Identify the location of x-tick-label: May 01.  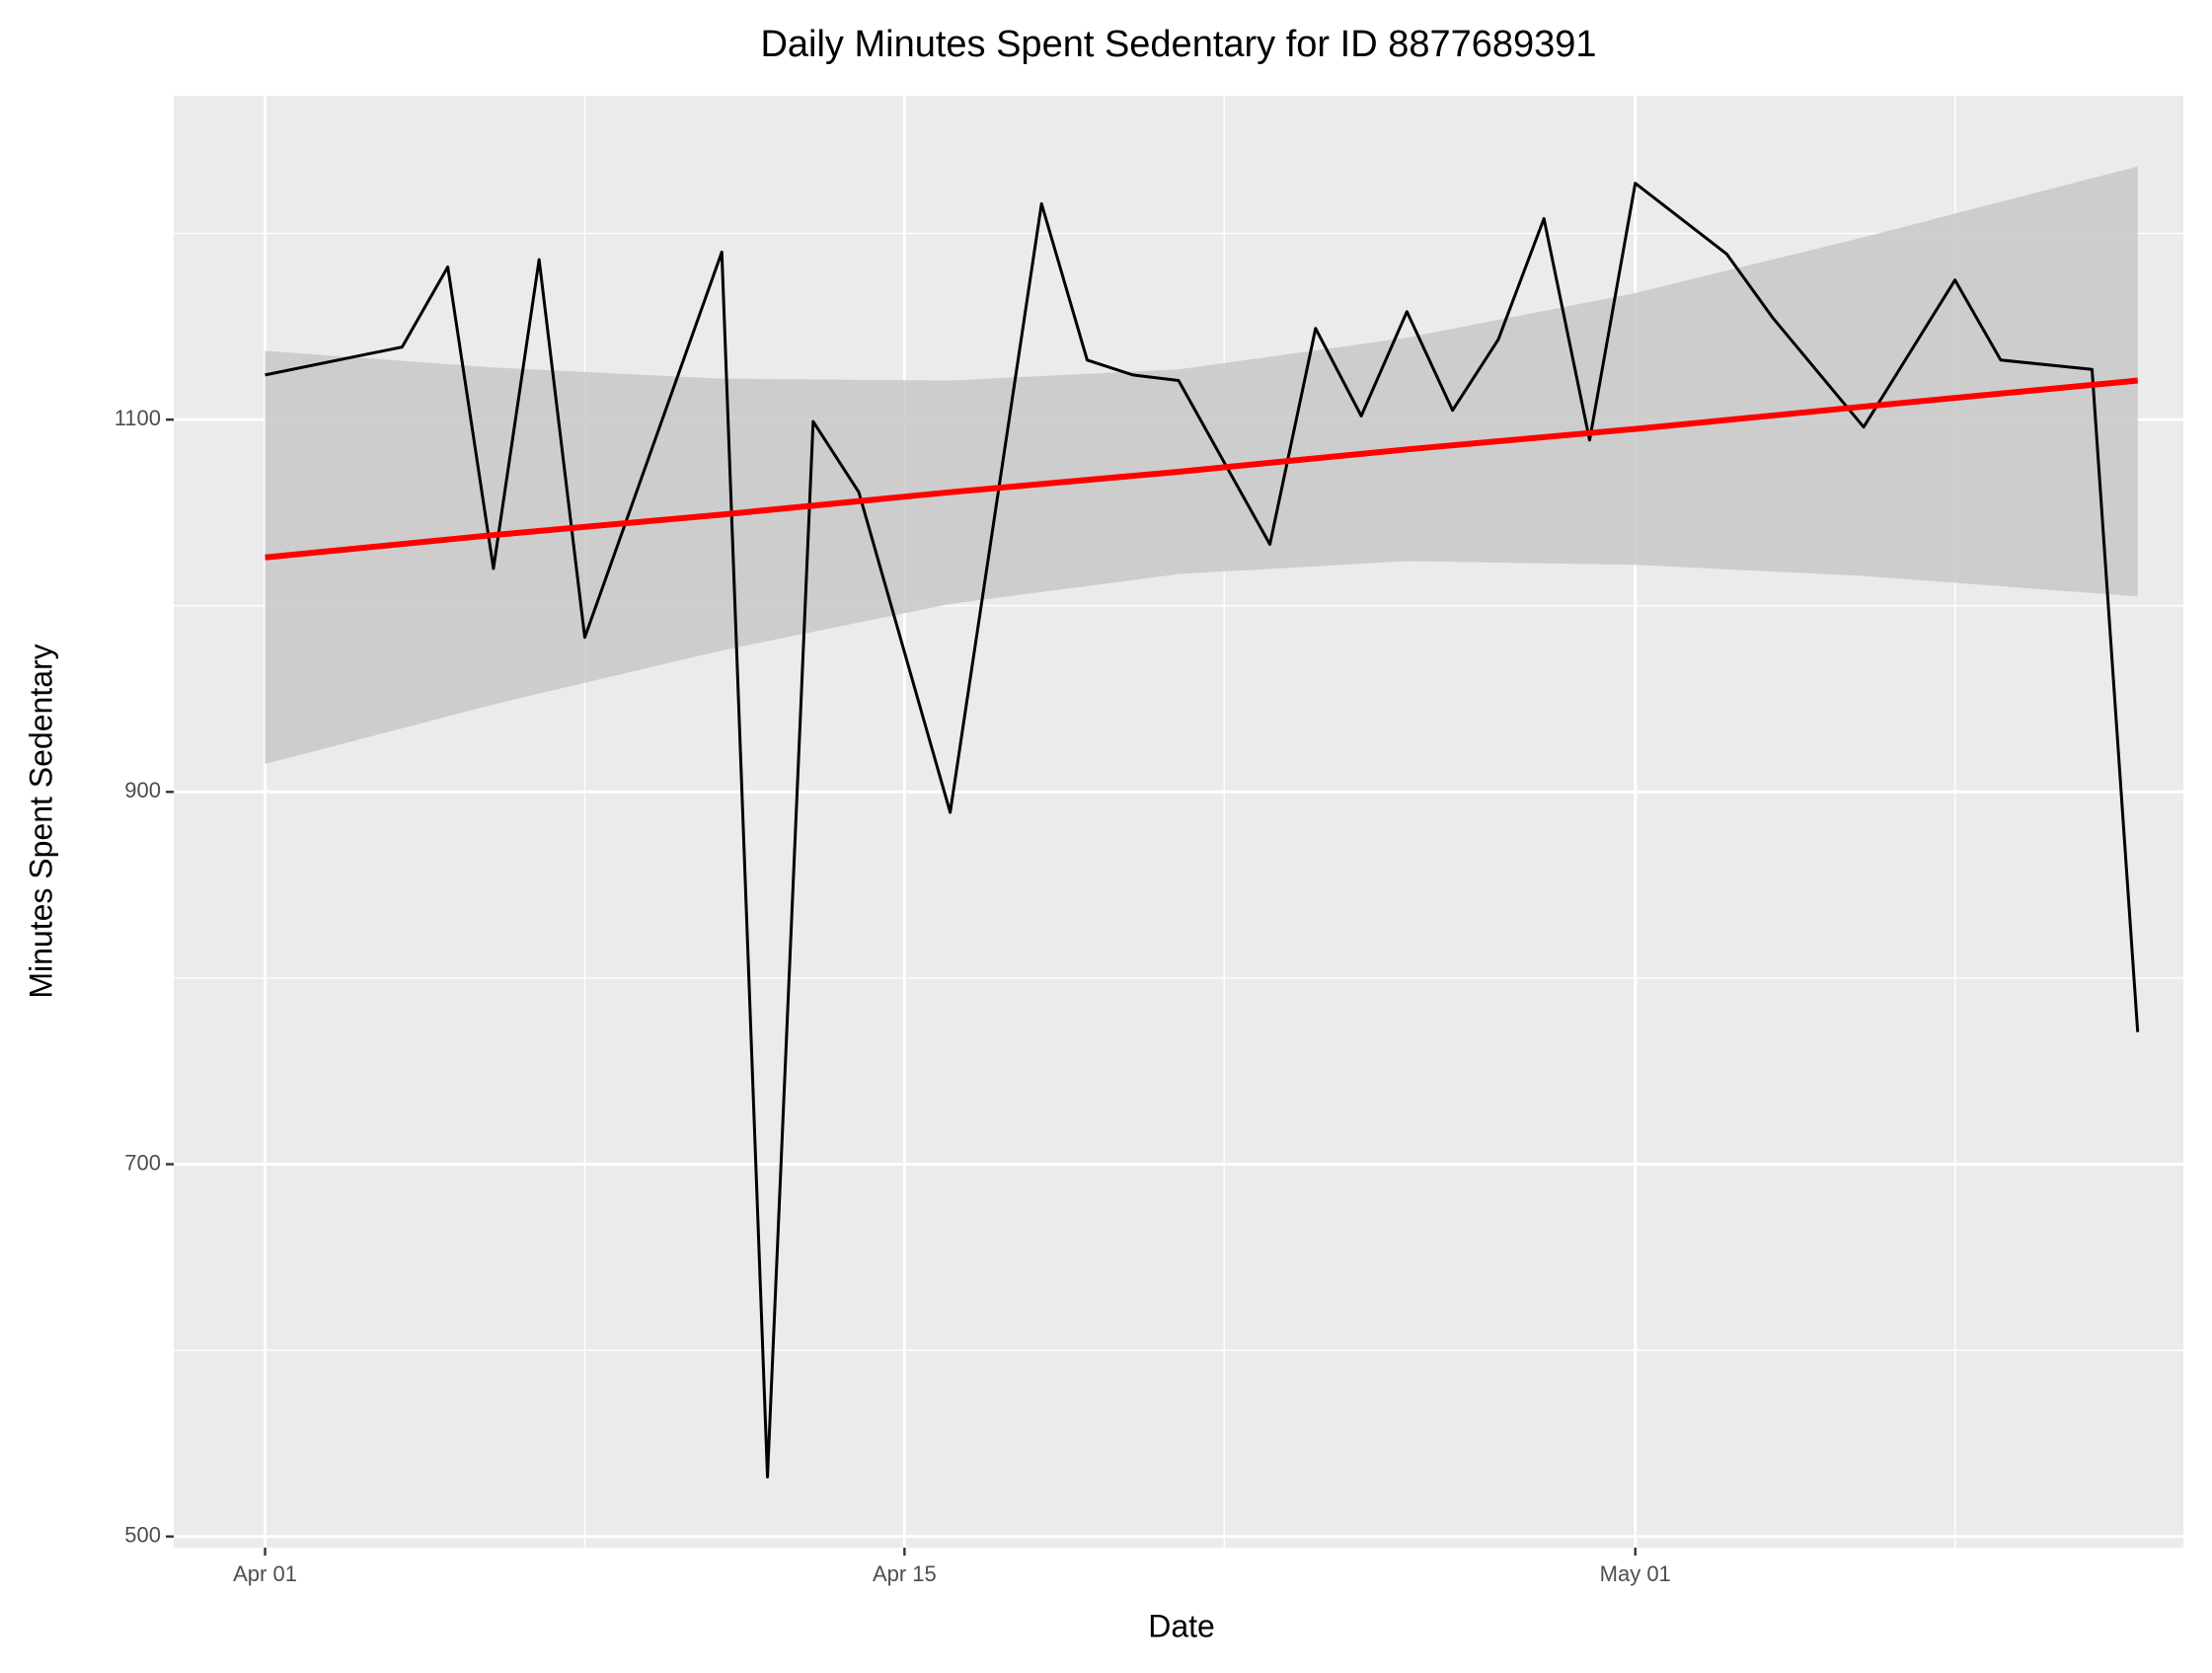
(1635, 1573).